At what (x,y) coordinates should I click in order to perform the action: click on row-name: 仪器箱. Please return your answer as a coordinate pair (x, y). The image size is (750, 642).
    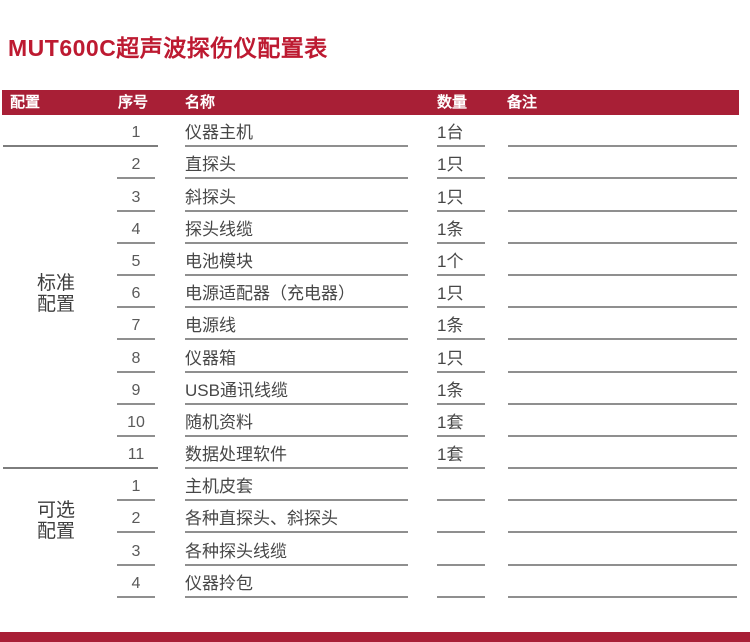
    Looking at the image, I should click on (296, 360).